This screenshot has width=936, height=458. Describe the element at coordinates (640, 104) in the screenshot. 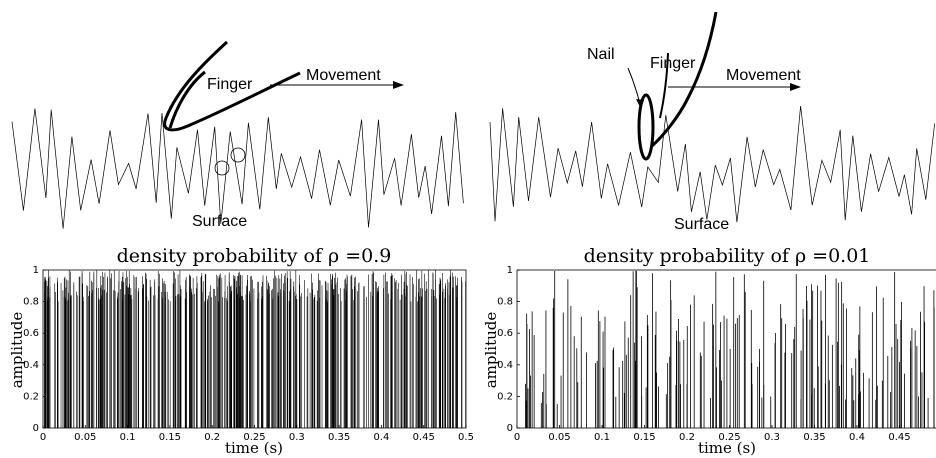

I see `nail-pointer-head` at that location.